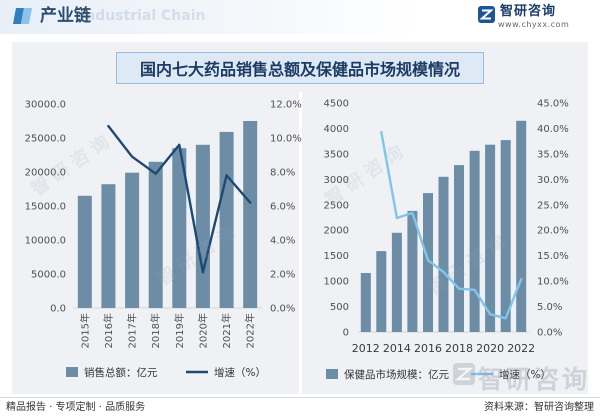  Describe the element at coordinates (336, 180) in the screenshot. I see `left-y-tick-label: 3000` at that location.